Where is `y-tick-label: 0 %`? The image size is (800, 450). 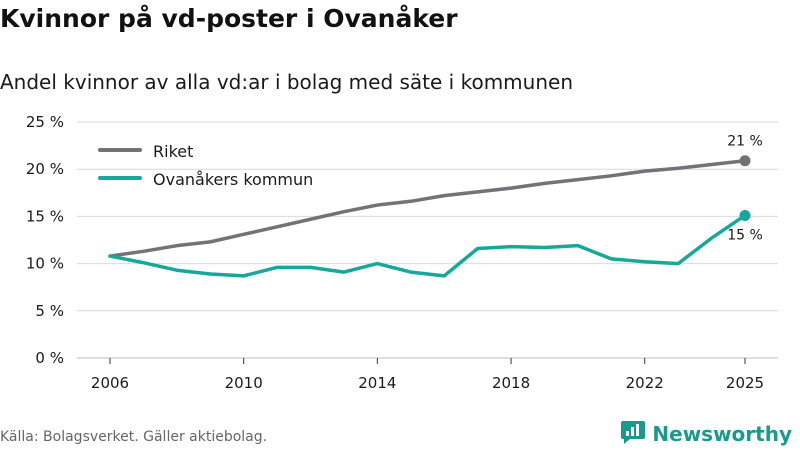
y-tick-label: 0 % is located at coordinates (49, 358).